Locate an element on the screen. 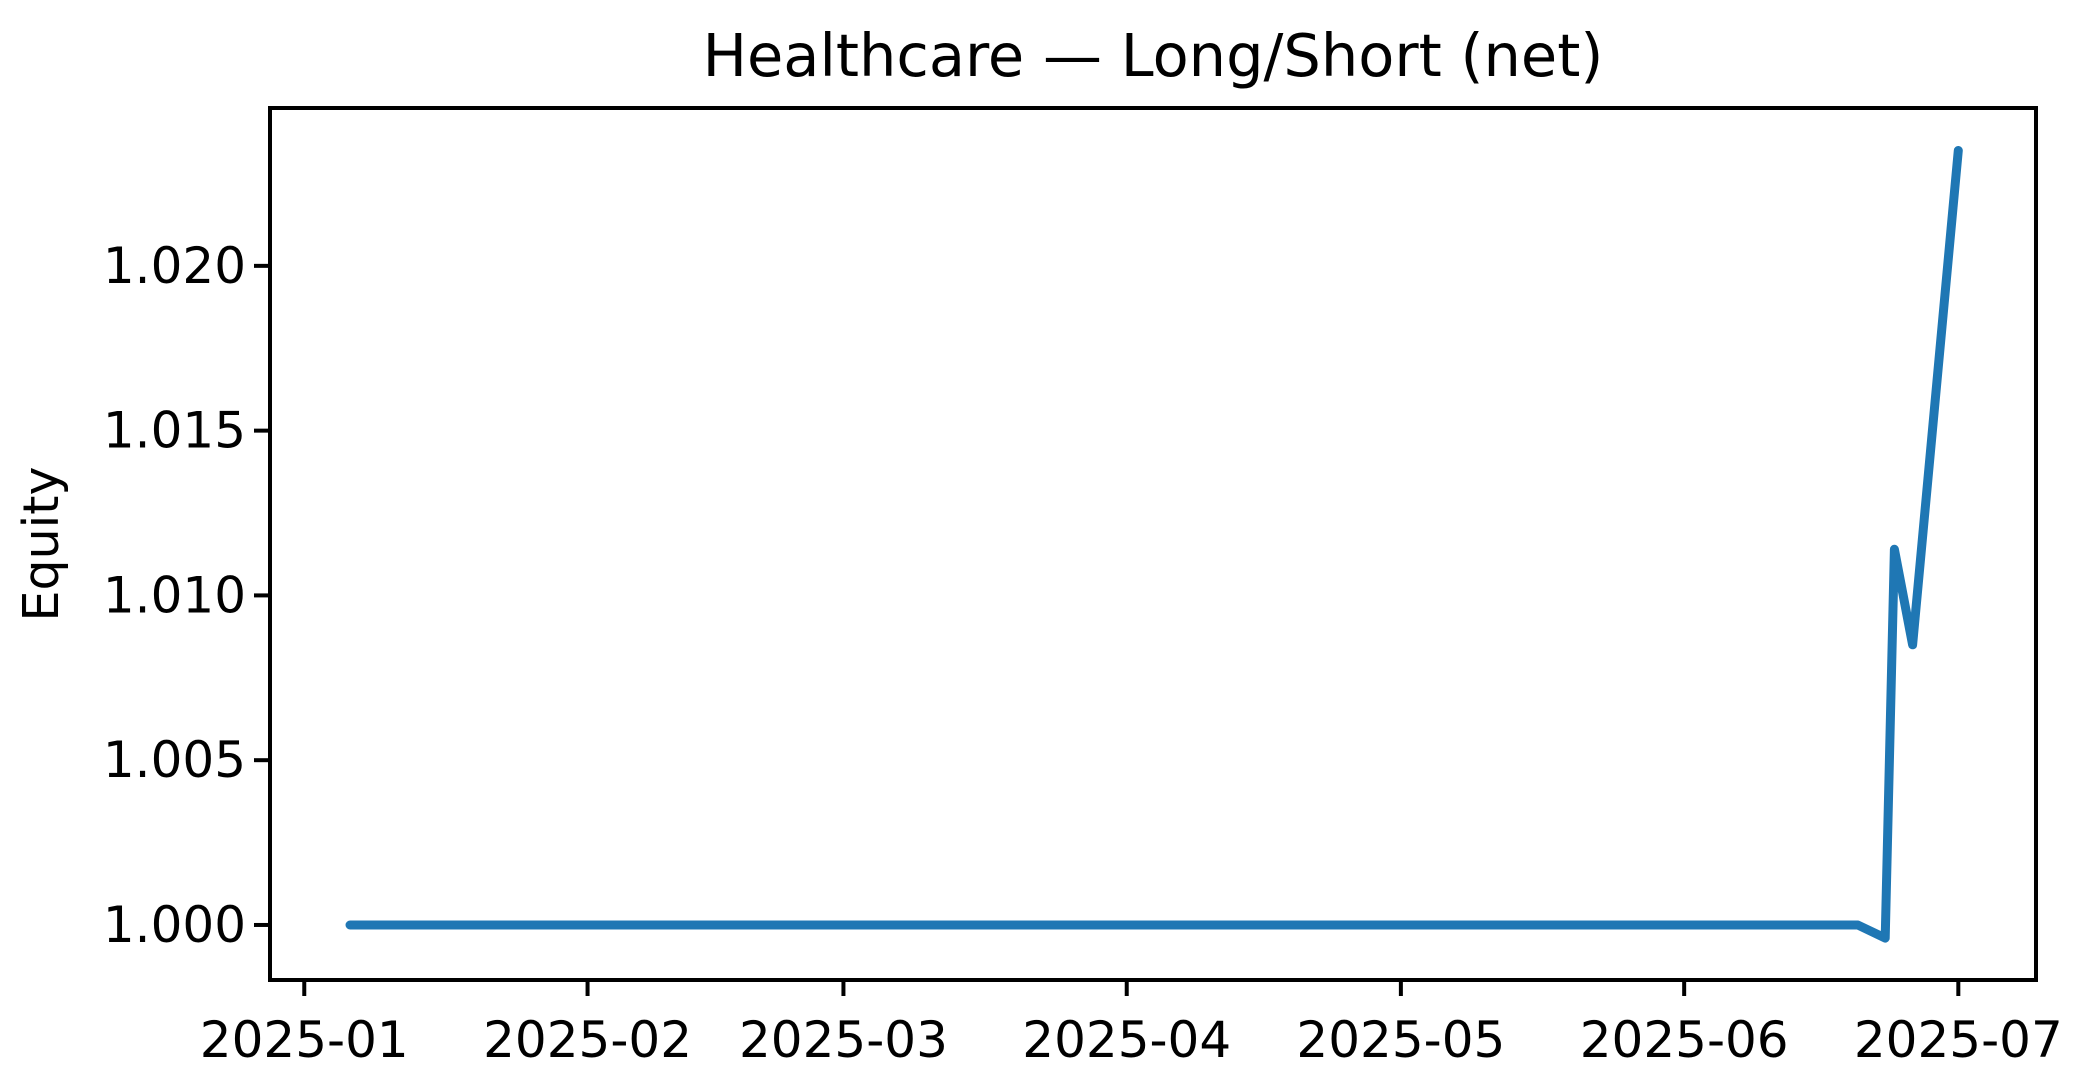 This screenshot has width=2084, height=1080. x-tick-label: 2025-03 is located at coordinates (843, 1040).